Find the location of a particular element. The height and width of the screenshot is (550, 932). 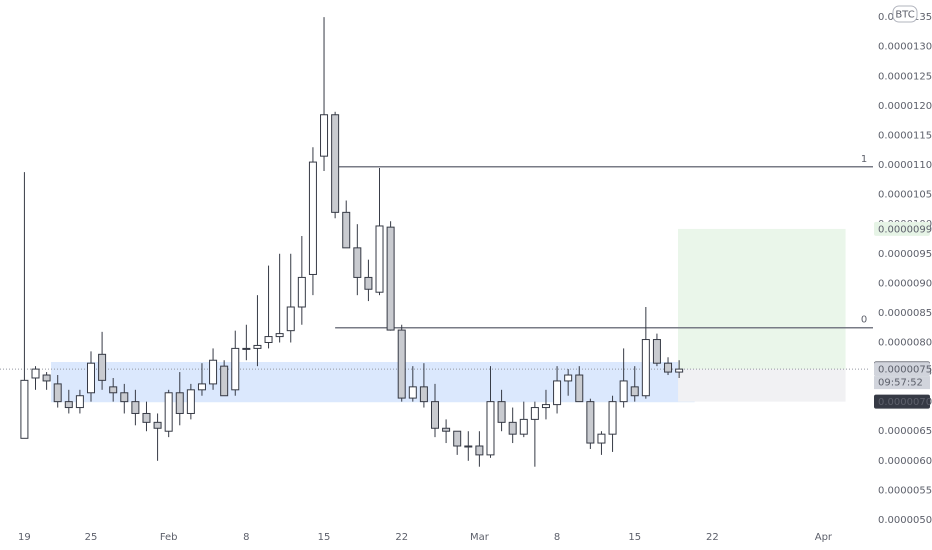

price-tag-label: 0.00000992 is located at coordinates (905, 229).